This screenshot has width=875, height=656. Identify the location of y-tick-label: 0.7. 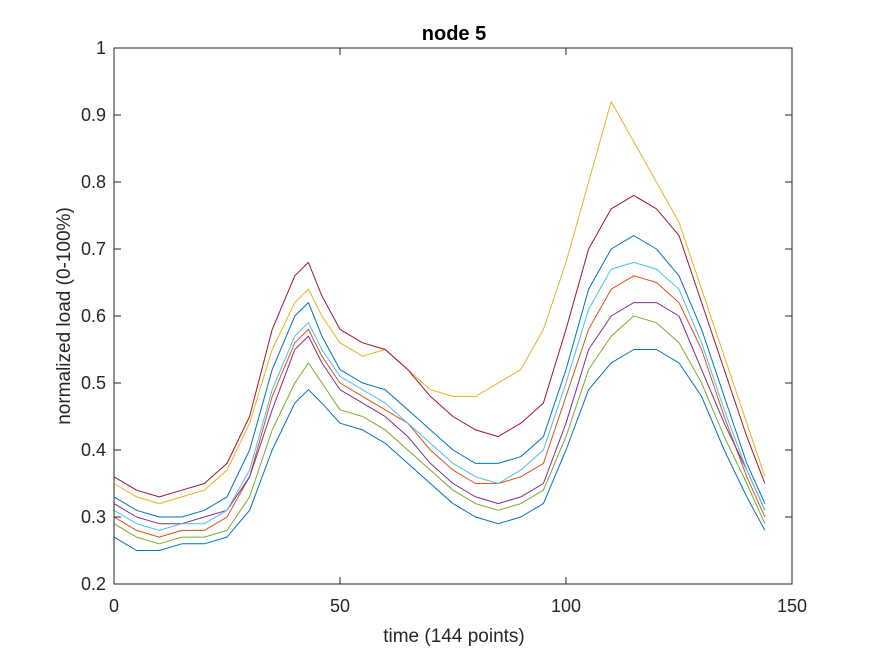
(93, 249).